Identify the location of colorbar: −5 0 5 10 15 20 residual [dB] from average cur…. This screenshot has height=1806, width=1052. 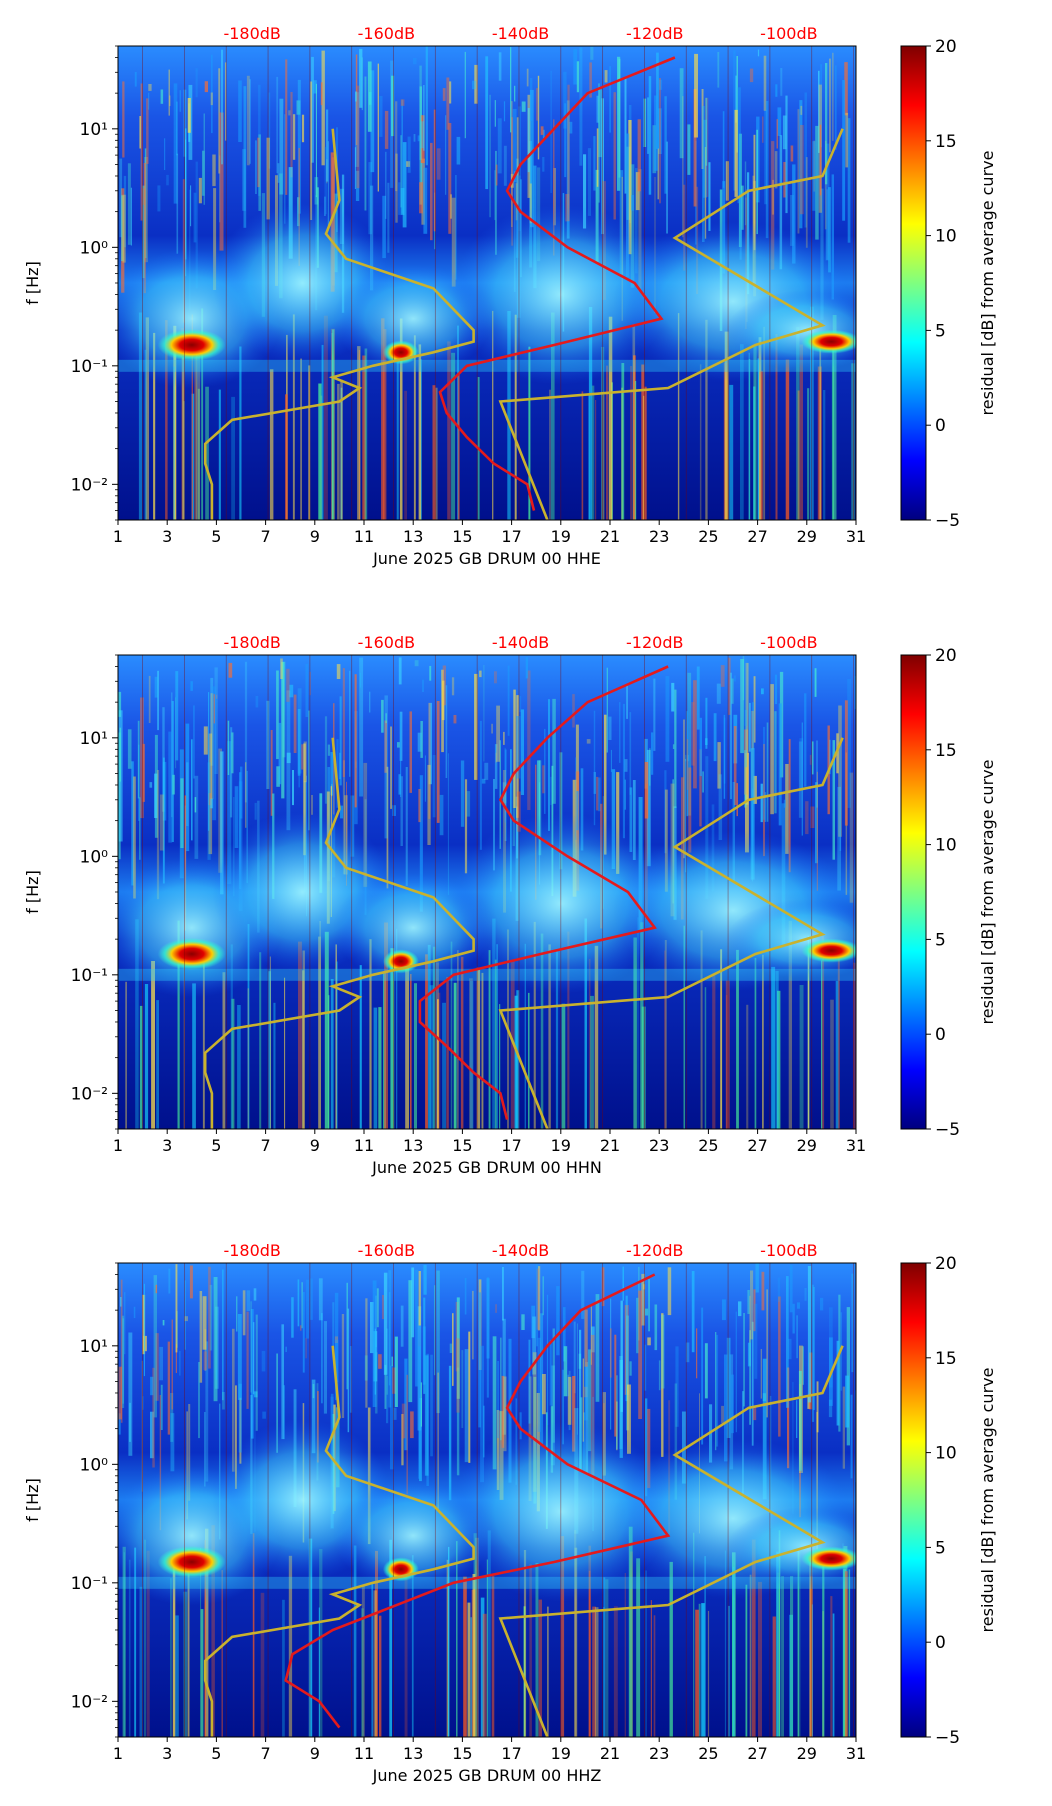
(948, 1501).